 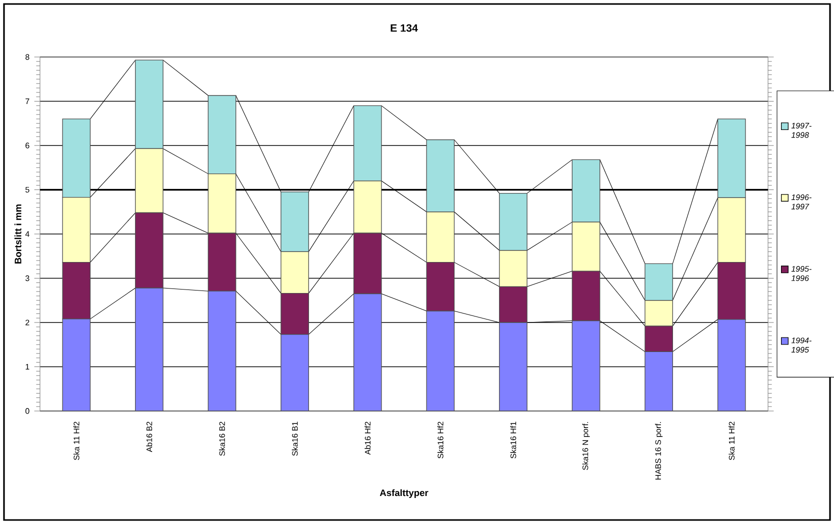 I want to click on y-tick-label: 6, so click(x=28, y=145).